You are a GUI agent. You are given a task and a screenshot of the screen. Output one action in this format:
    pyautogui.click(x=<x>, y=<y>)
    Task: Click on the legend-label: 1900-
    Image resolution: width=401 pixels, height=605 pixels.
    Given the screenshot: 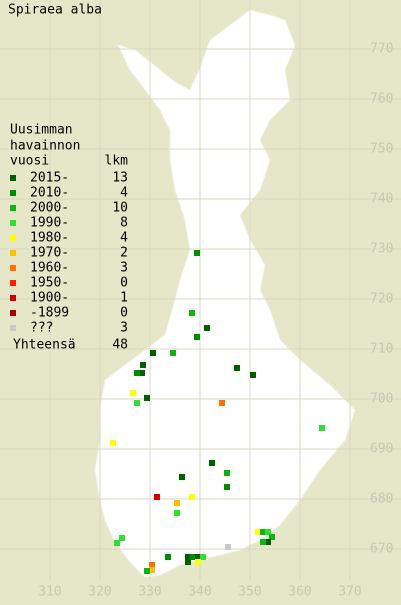 What is the action you would take?
    pyautogui.click(x=49, y=298)
    